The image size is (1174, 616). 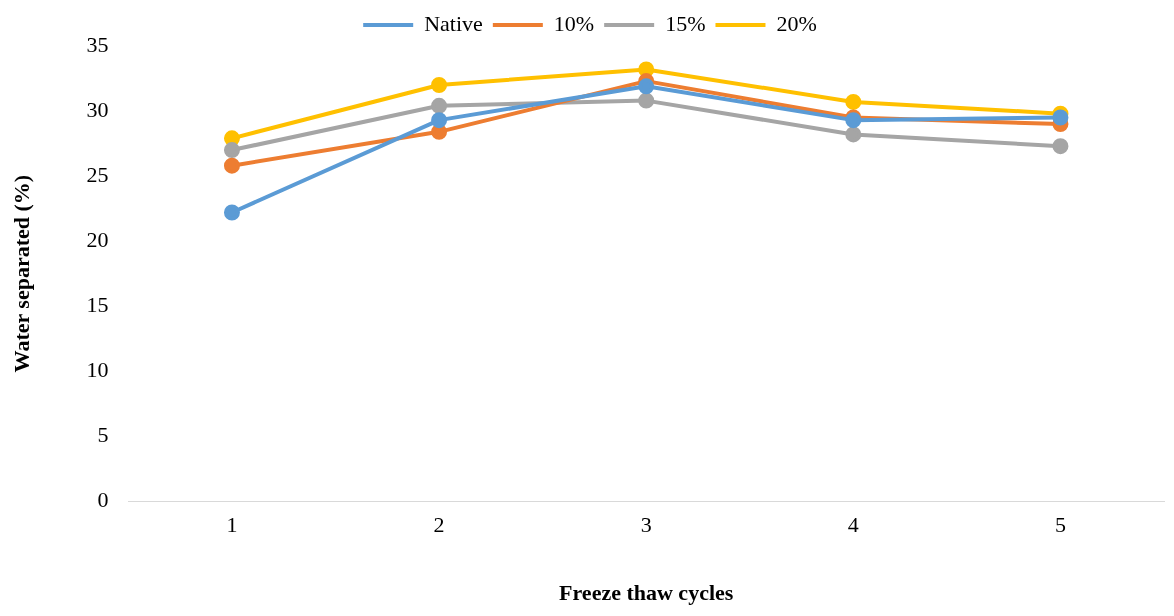 I want to click on y-tick-label: 0, so click(x=103, y=499).